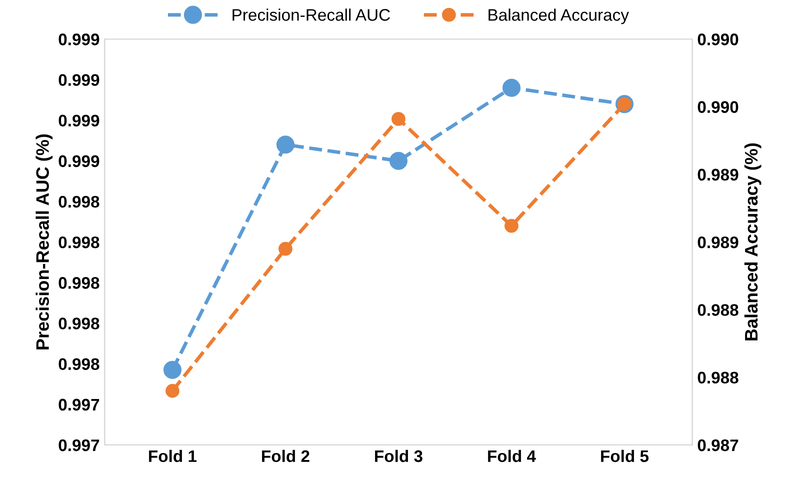 The image size is (805, 489). Describe the element at coordinates (558, 16) in the screenshot. I see `legend-label: Balanced Accuracy` at that location.